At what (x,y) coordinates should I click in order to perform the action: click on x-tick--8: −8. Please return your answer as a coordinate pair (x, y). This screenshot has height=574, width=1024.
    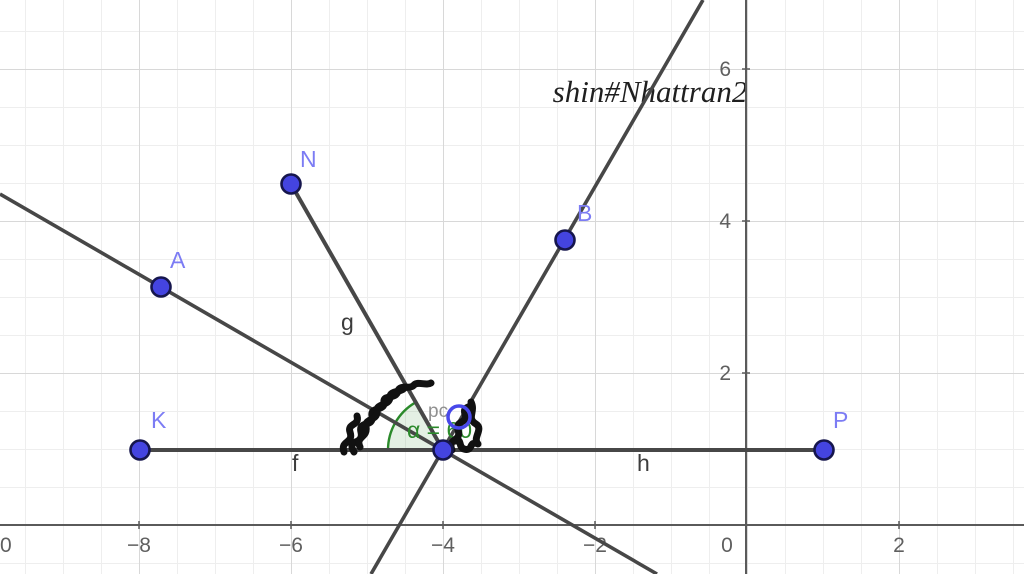
    Looking at the image, I should click on (139, 545).